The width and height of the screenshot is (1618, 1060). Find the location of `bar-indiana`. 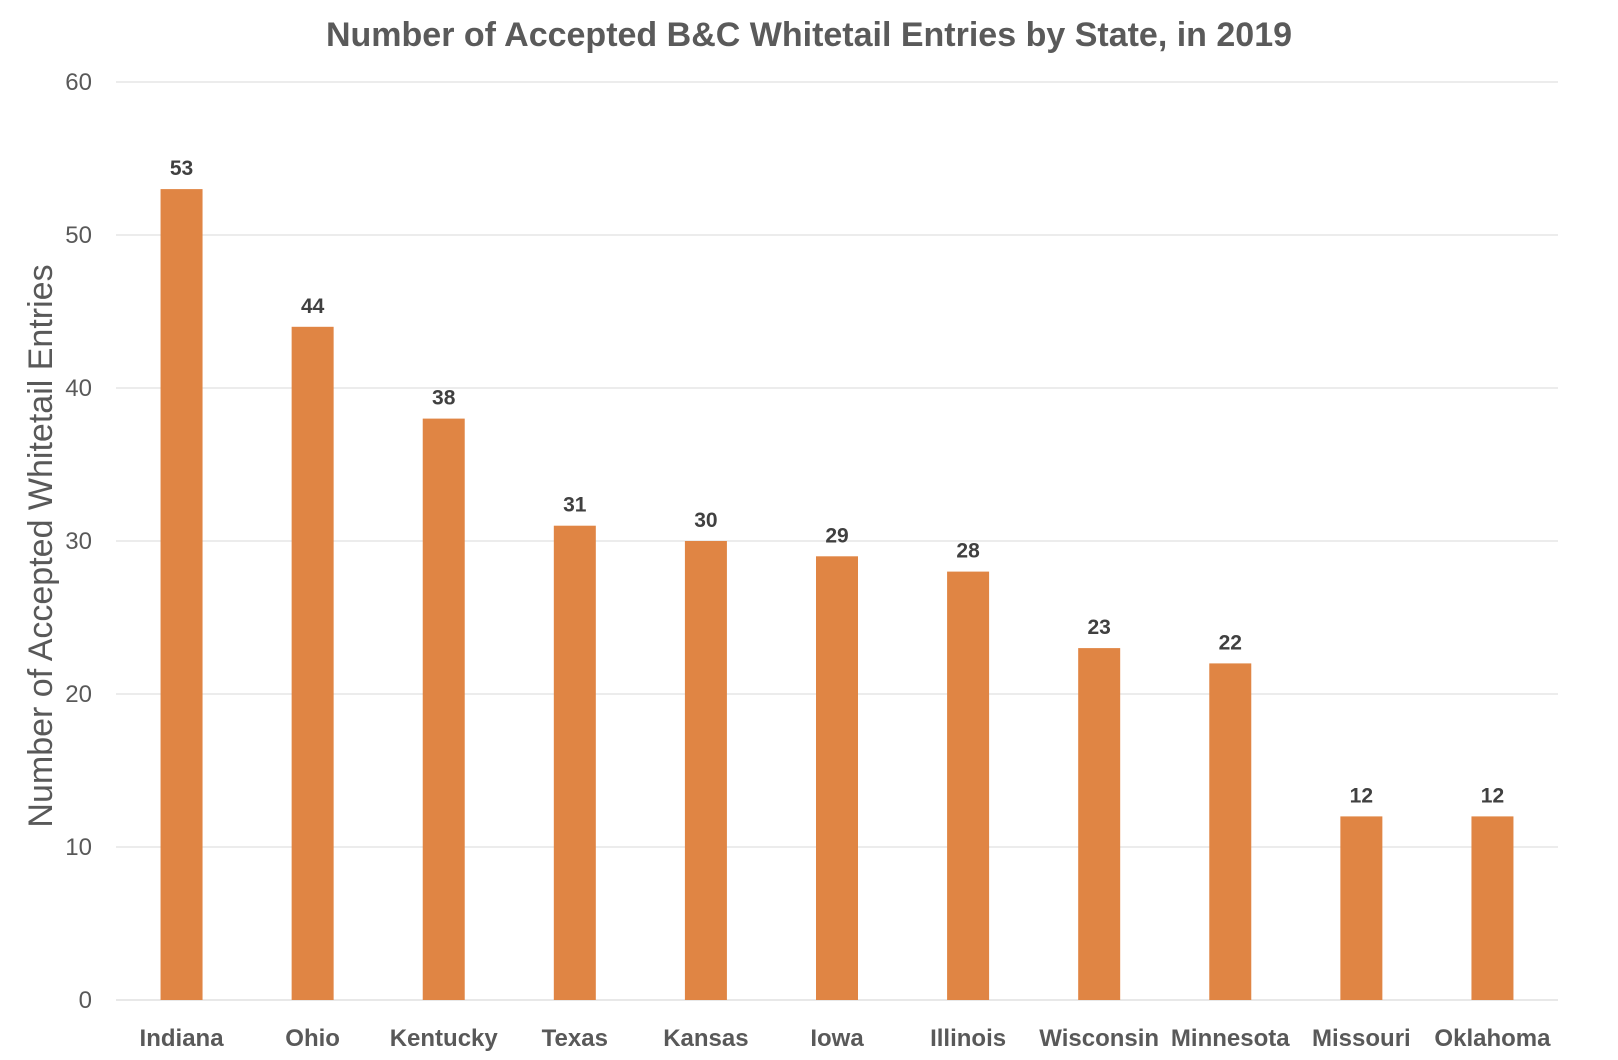

bar-indiana is located at coordinates (181, 595).